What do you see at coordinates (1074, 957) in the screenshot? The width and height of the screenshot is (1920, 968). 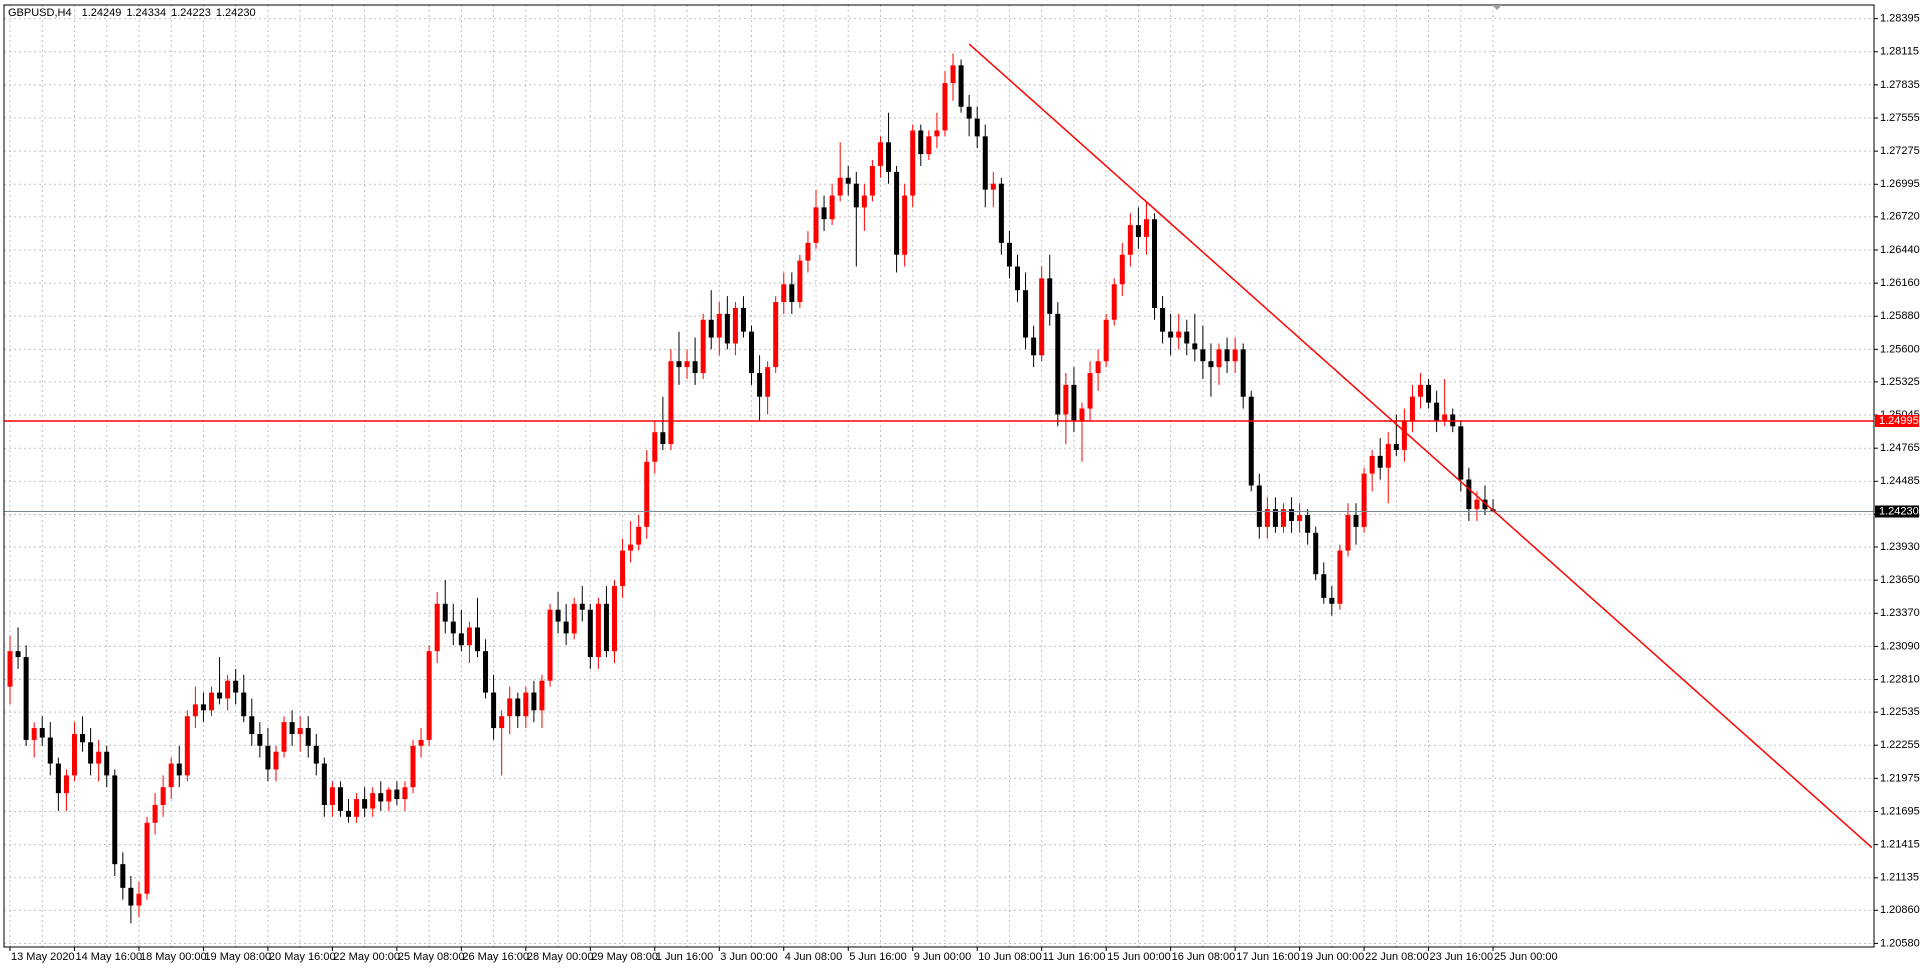 I see `x-tick-label: 11 Jun 16:00` at bounding box center [1074, 957].